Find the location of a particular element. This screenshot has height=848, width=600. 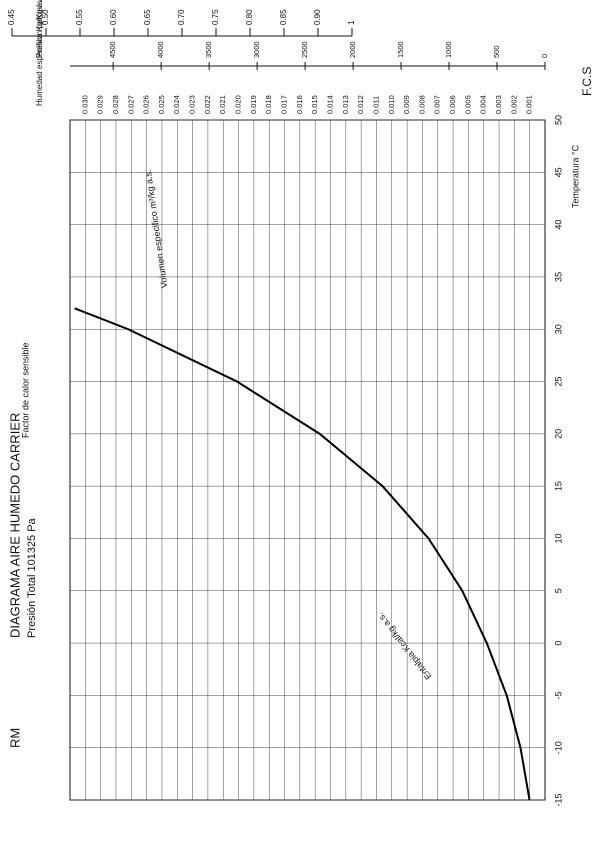

fcs-label: 0.85 is located at coordinates (283, 17).